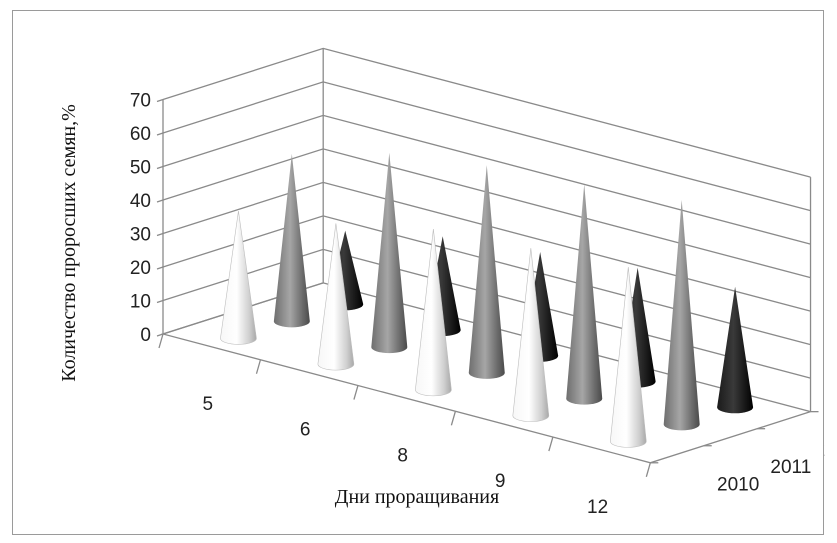  I want to click on y-axis-ticks: 0 10 20 30 40 50 60 70, so click(140, 219).